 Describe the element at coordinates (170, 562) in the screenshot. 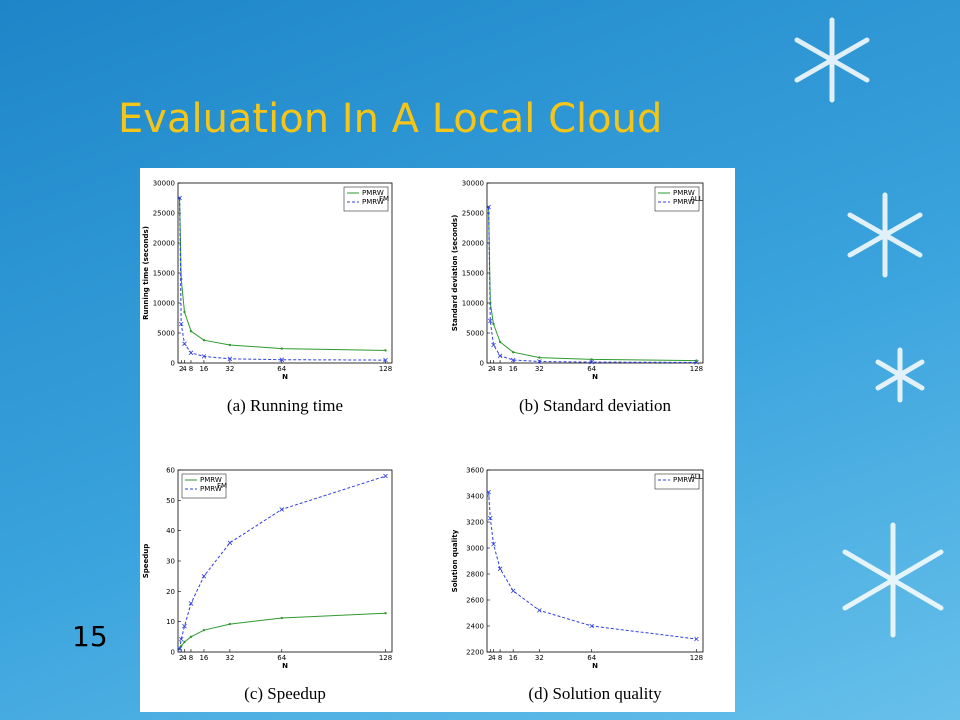

I see `y-tick-label: 30` at that location.